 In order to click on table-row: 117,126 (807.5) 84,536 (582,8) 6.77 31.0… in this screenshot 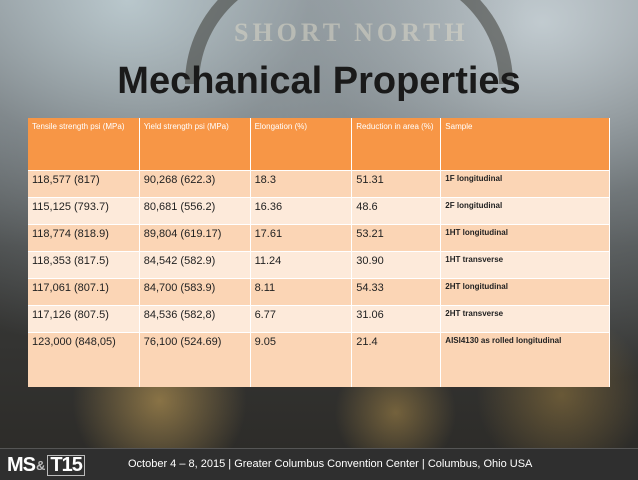, I will do `click(319, 319)`.